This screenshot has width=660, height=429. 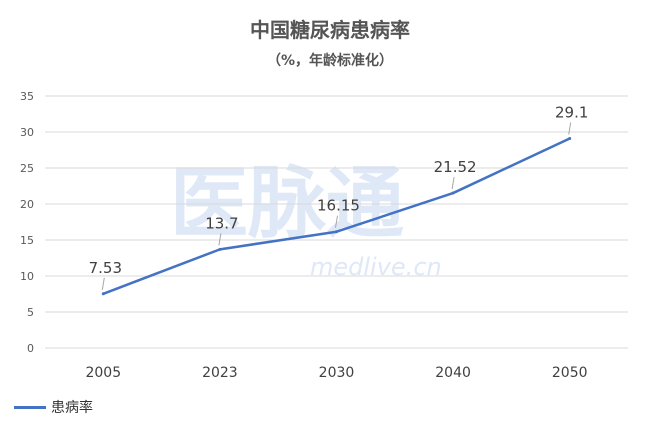 What do you see at coordinates (27, 132) in the screenshot?
I see `y-tick-label: 30` at bounding box center [27, 132].